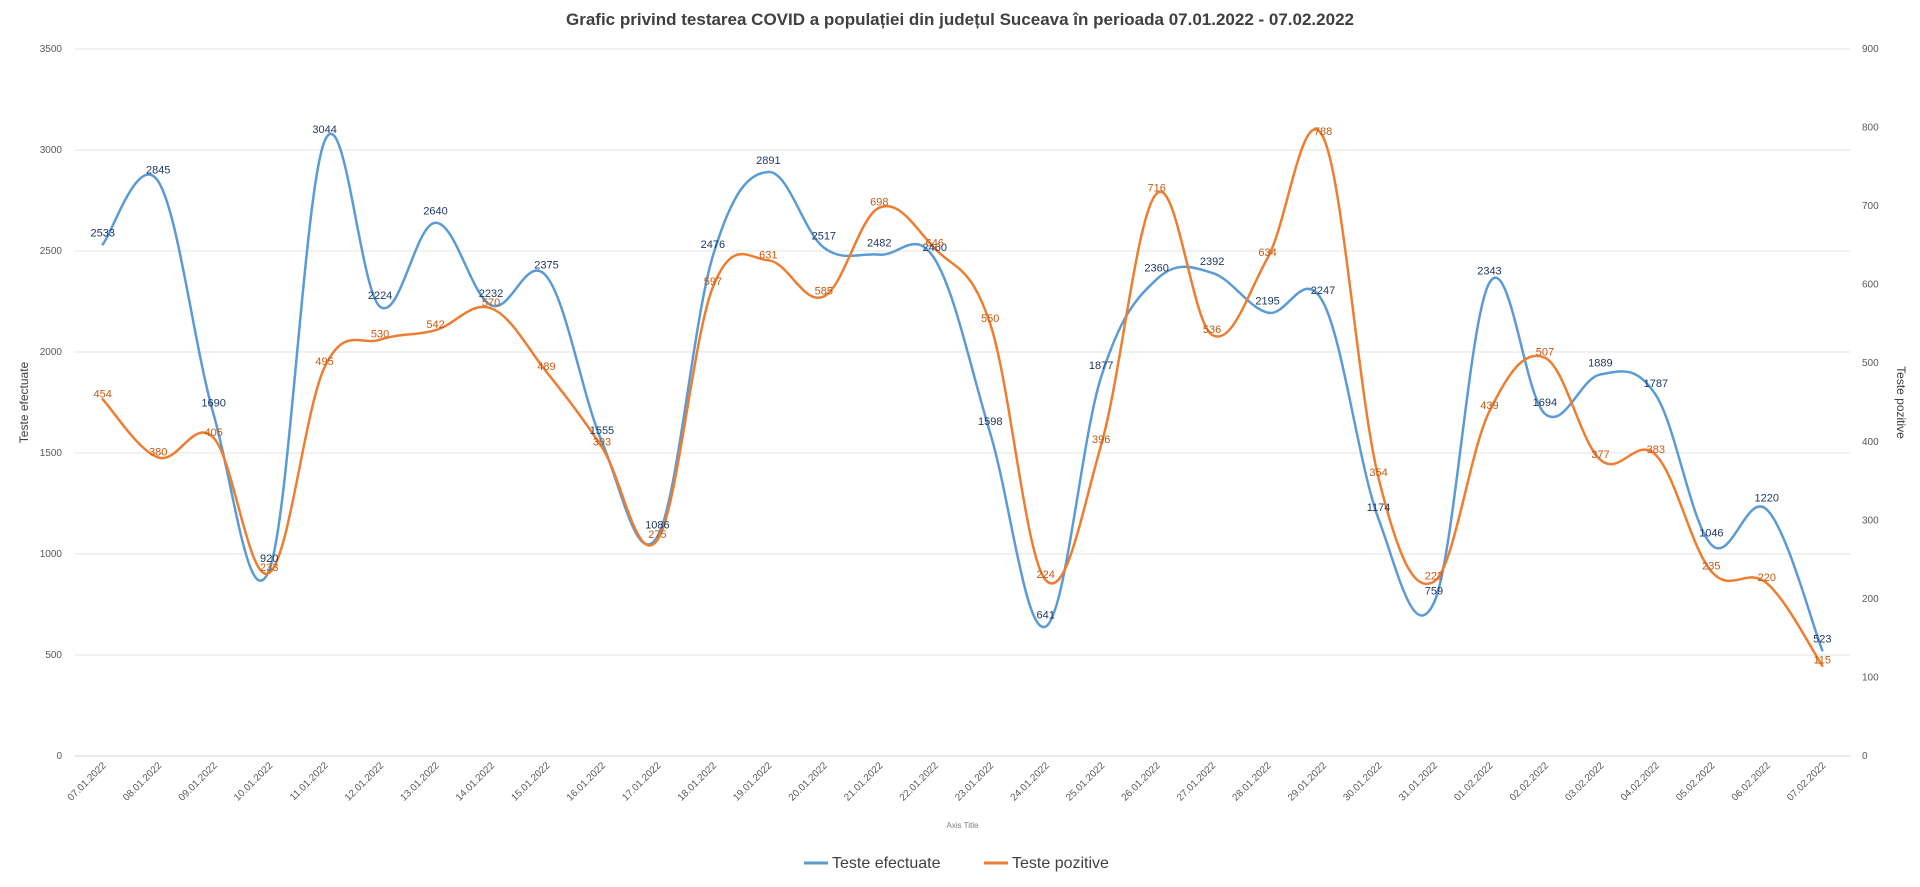 The image size is (1920, 887). Describe the element at coordinates (51, 251) in the screenshot. I see `y-tick-label: 2500` at that location.